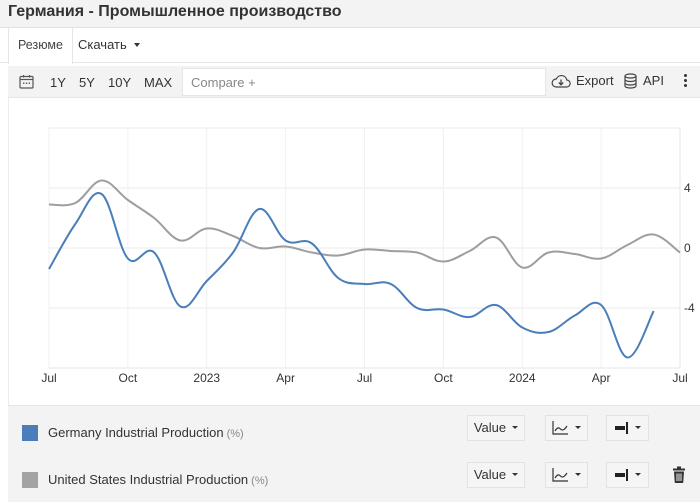 Image resolution: width=700 pixels, height=502 pixels. I want to click on series-label: United States Industrial Production (%), so click(158, 479).